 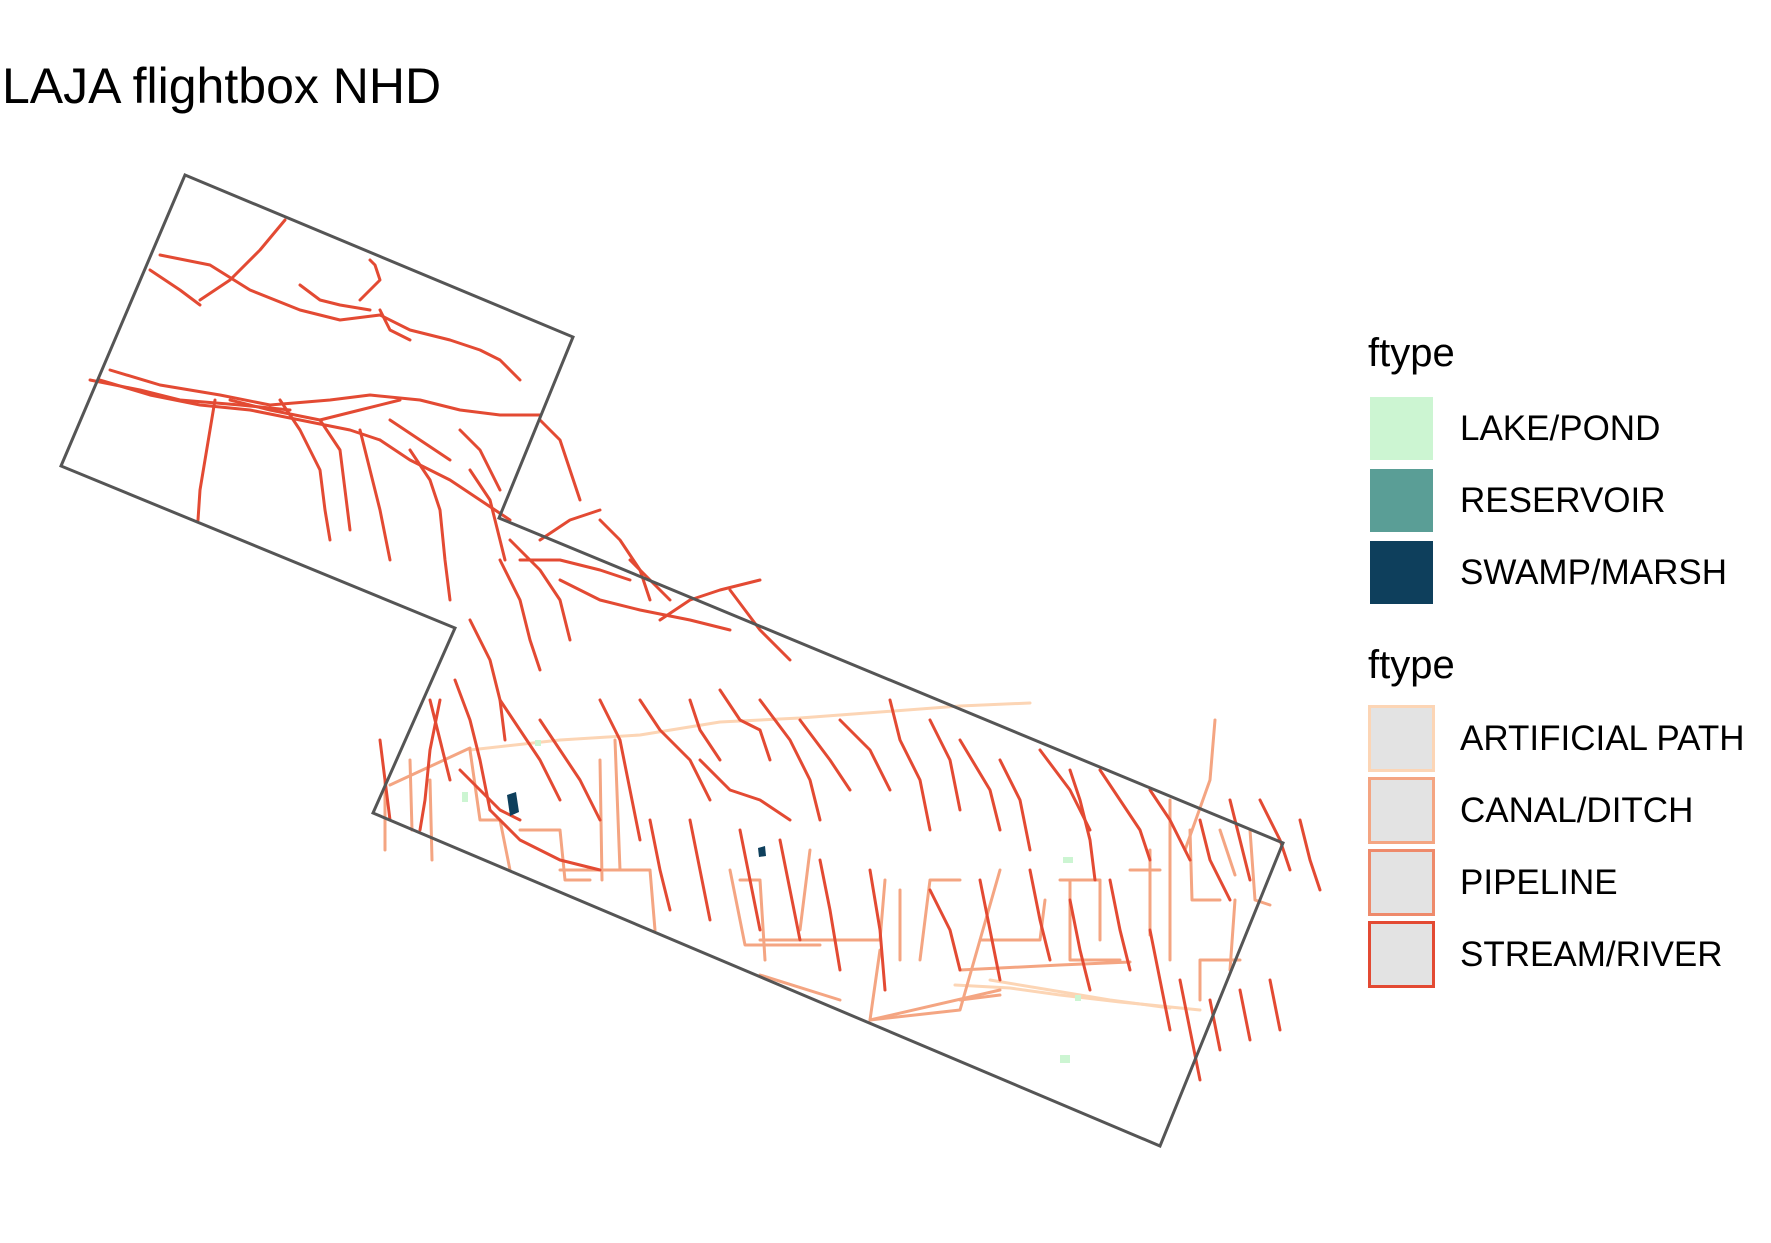 What do you see at coordinates (1401, 738) in the screenshot?
I see `legend-key-artificial-path` at bounding box center [1401, 738].